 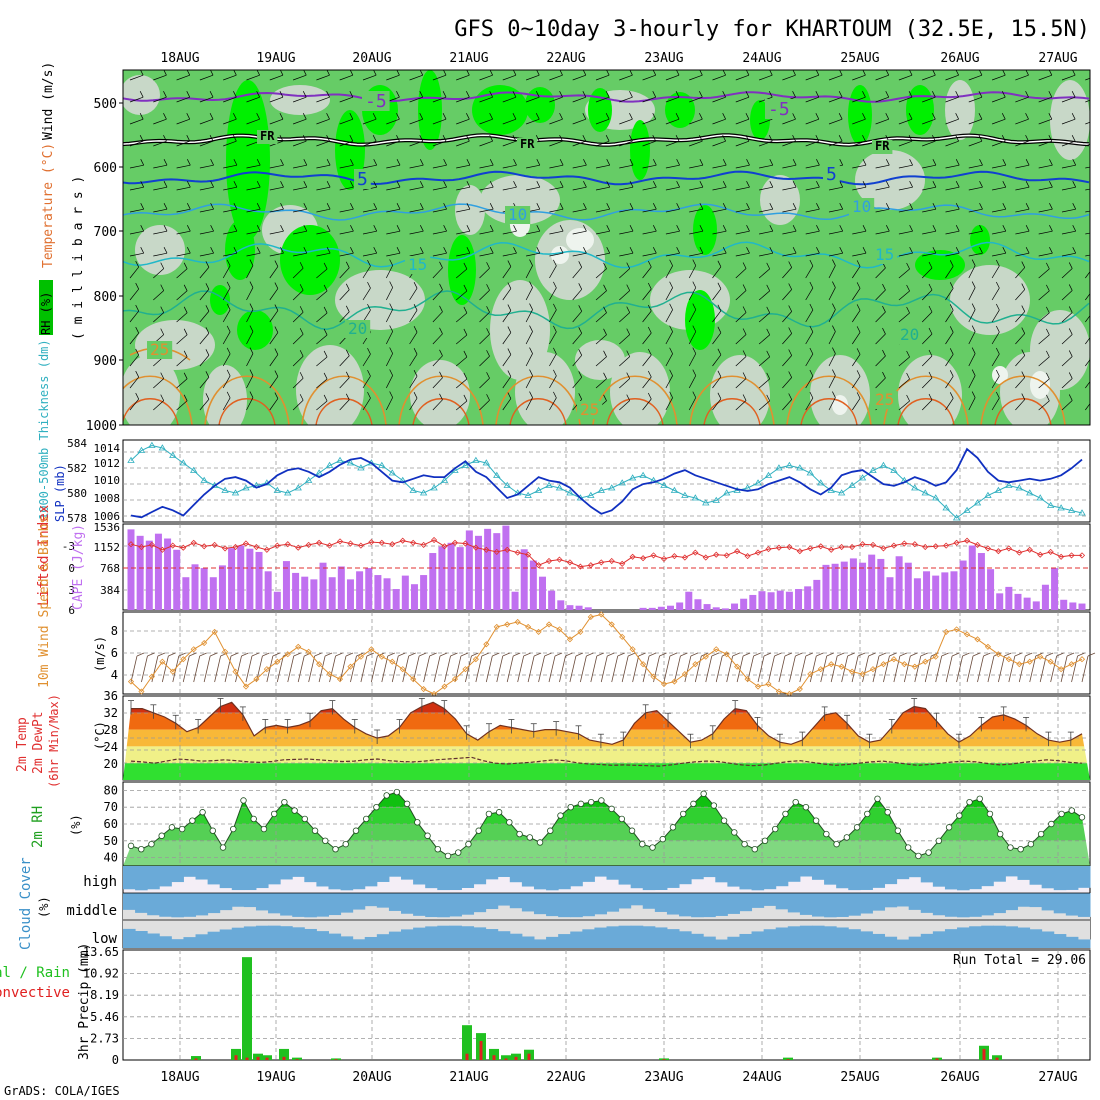 What do you see at coordinates (861, 206) in the screenshot?
I see `contour-label: 10` at bounding box center [861, 206].